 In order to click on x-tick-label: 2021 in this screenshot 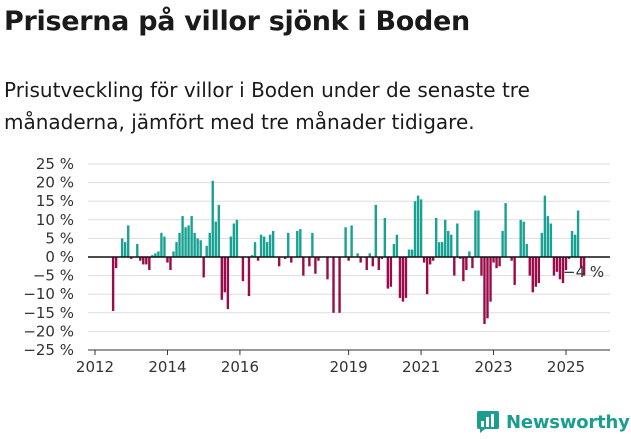, I will do `click(421, 367)`.